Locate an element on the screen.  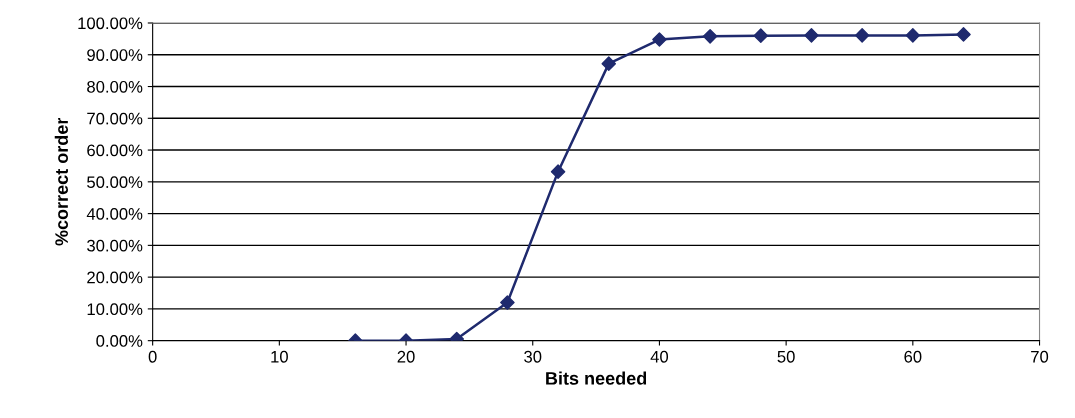
x-tick-label: 0 is located at coordinates (152, 356).